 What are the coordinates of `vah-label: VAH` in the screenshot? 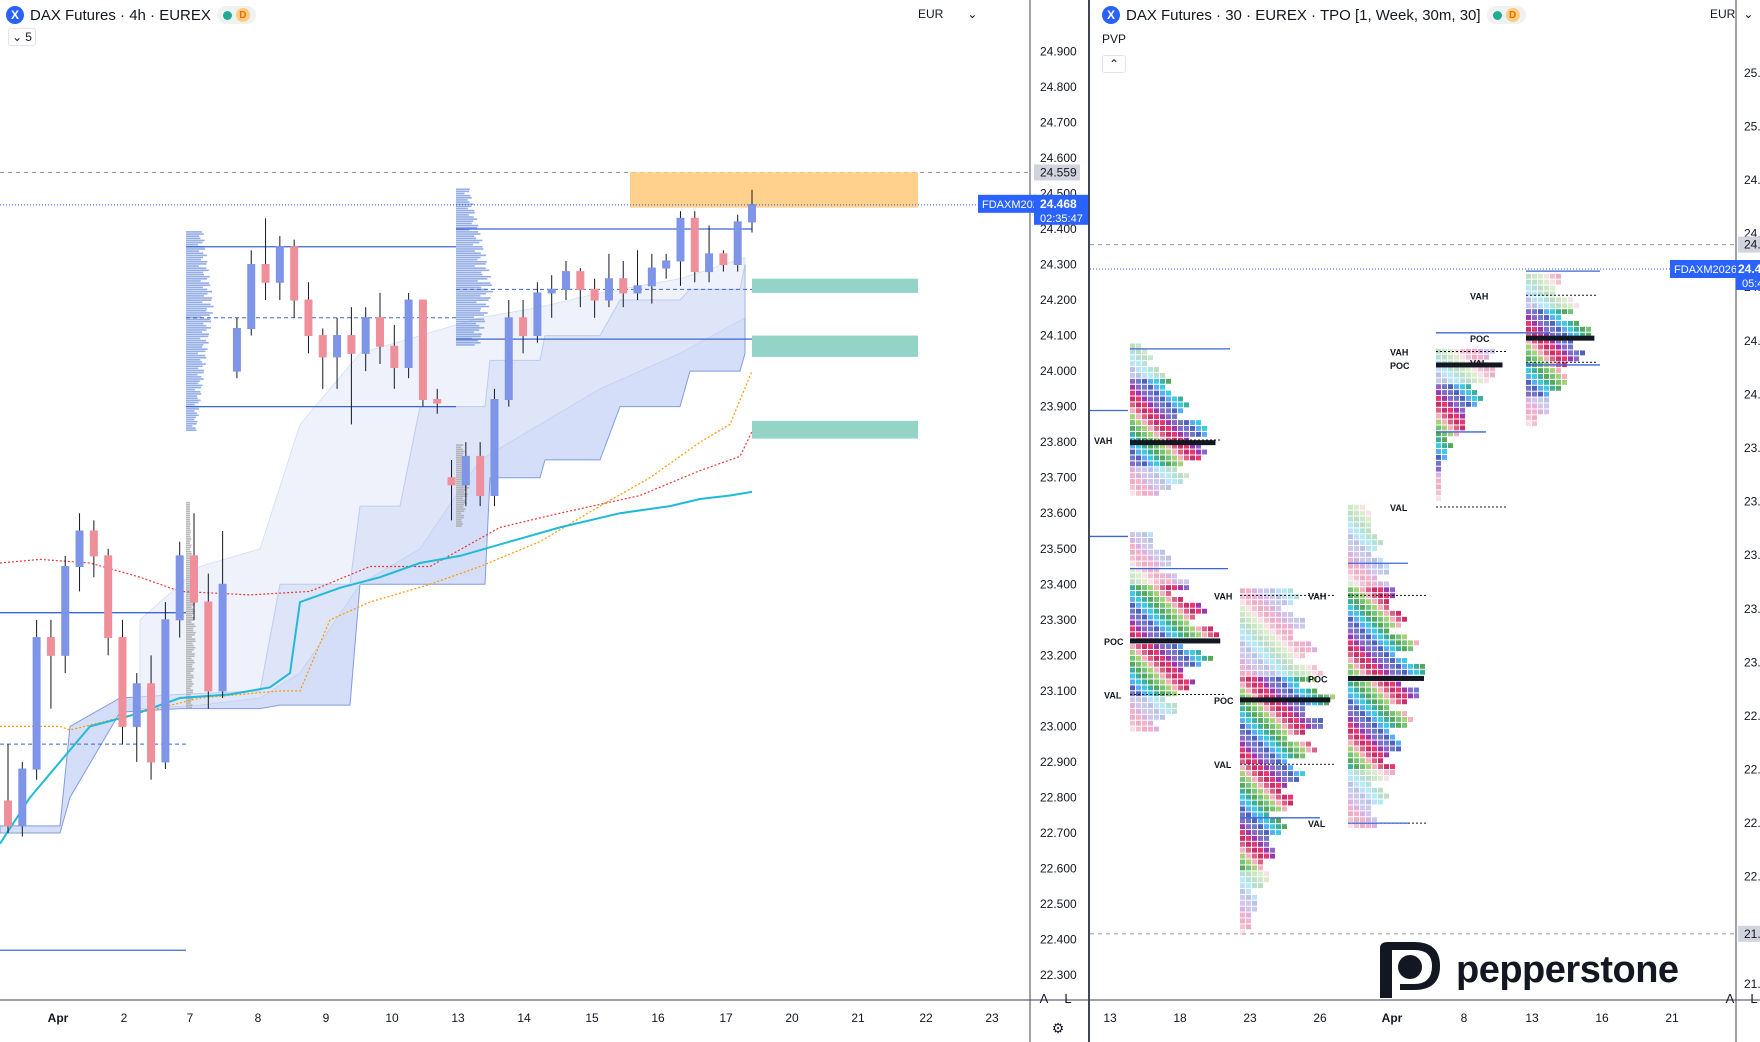 It's located at (1479, 296).